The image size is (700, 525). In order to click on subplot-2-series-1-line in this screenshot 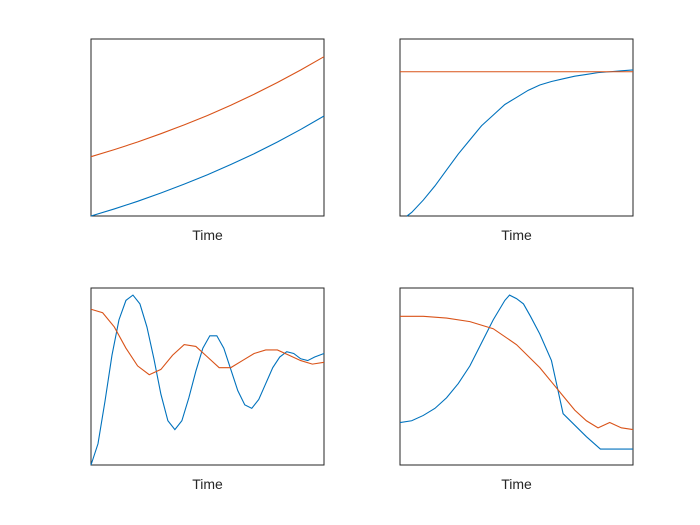, I will do `click(520, 143)`.